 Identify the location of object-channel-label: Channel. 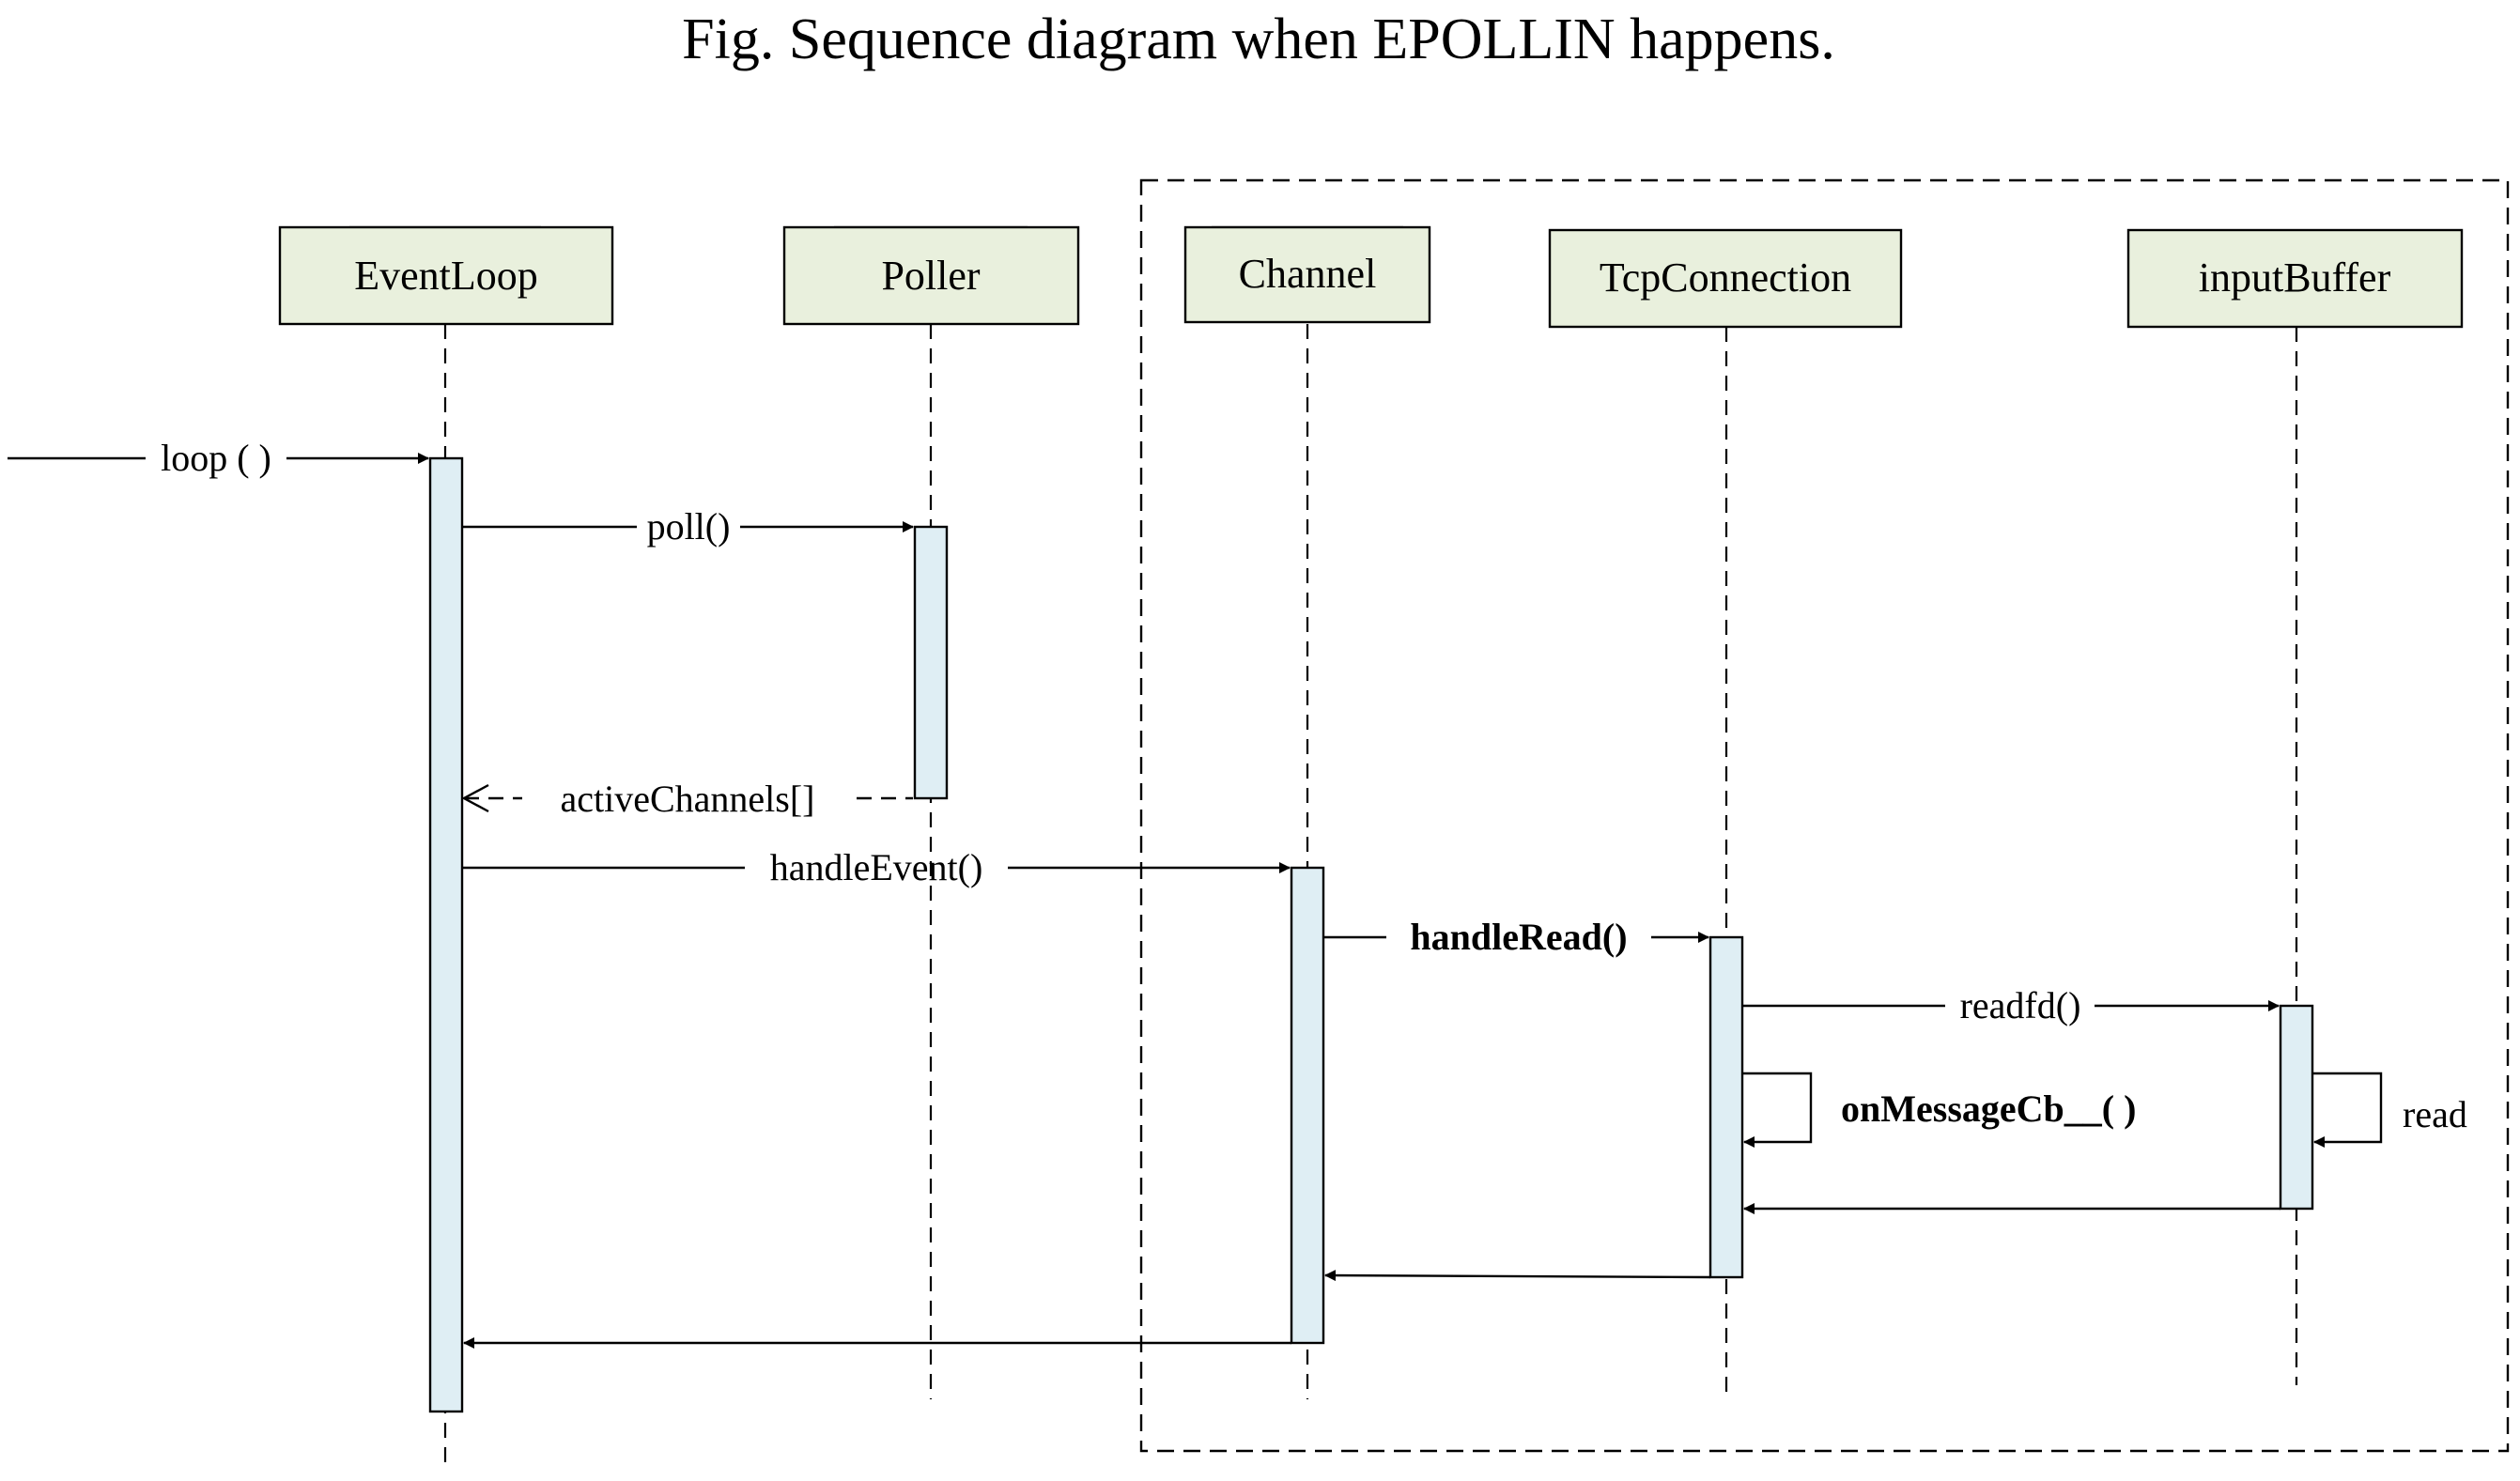
(1308, 274).